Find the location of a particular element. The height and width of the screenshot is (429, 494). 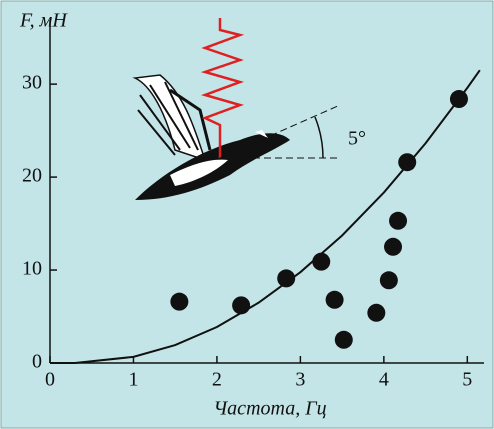

y-tick-label: 30 is located at coordinates (32, 83).